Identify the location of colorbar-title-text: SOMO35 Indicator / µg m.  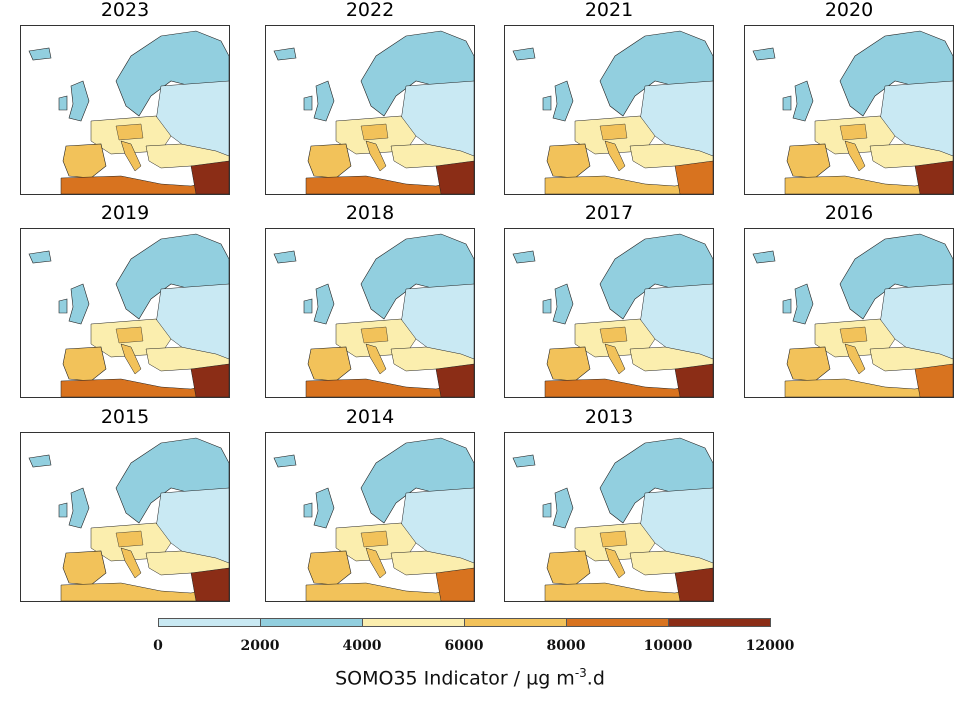
(455, 678).